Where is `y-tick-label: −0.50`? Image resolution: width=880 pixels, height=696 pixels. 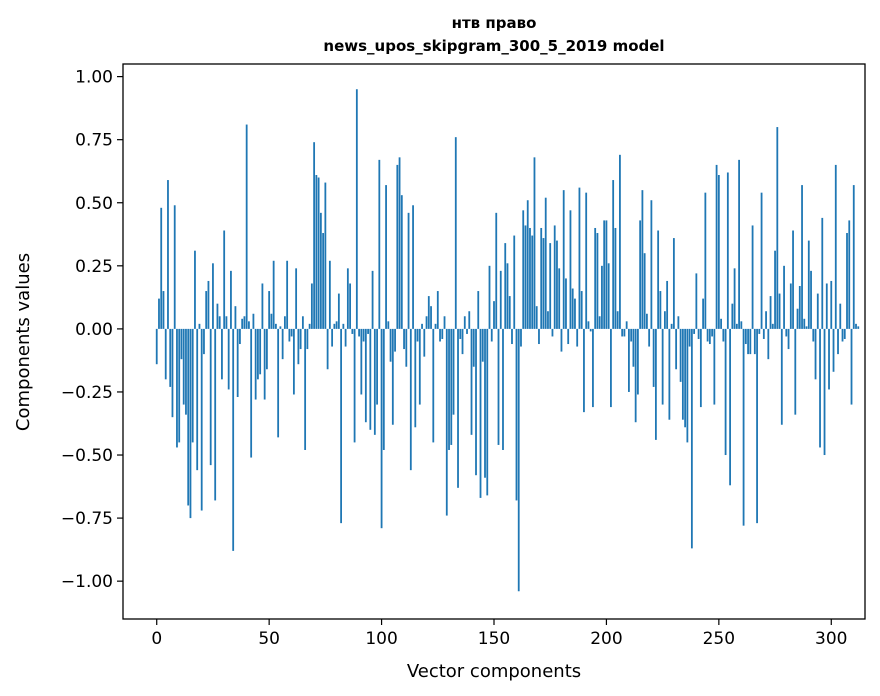
y-tick-label: −0.50 is located at coordinates (87, 456).